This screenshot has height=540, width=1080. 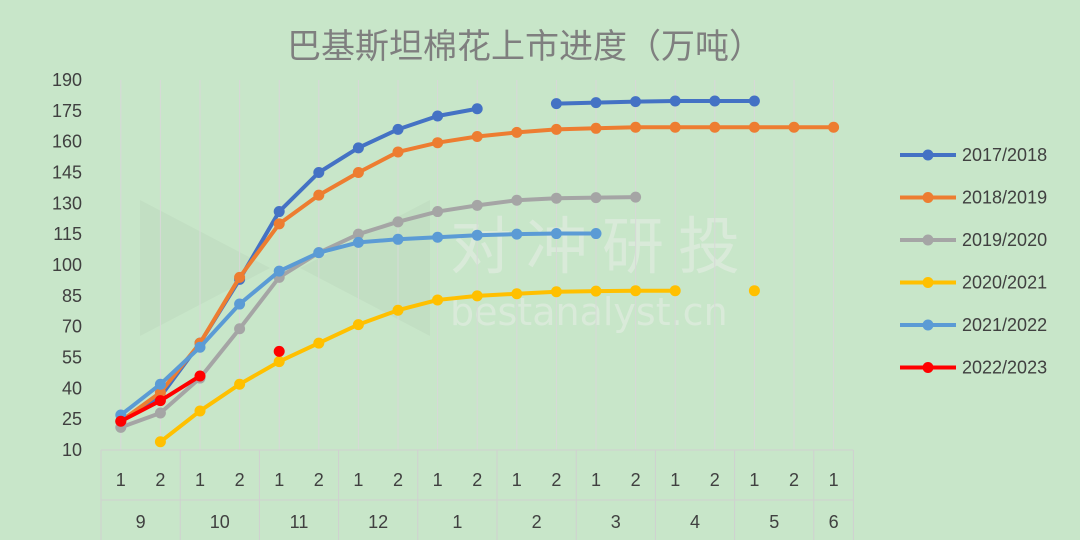 I want to click on legend-label: 2022/2023, so click(x=1004, y=368).